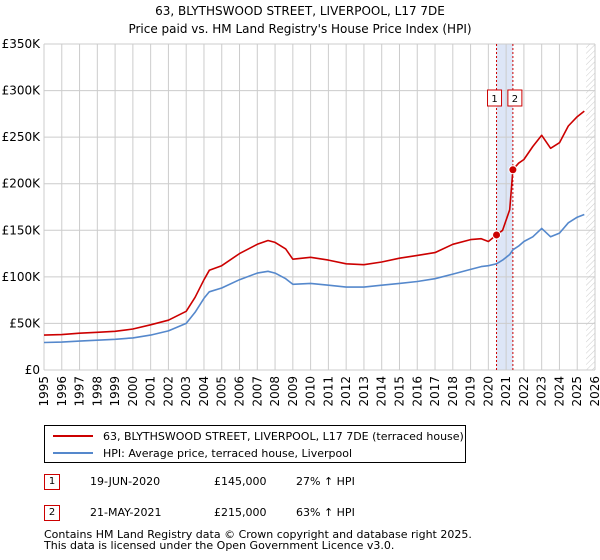 Image resolution: width=600 pixels, height=560 pixels. I want to click on x-tick-label: 2005, so click(222, 391).